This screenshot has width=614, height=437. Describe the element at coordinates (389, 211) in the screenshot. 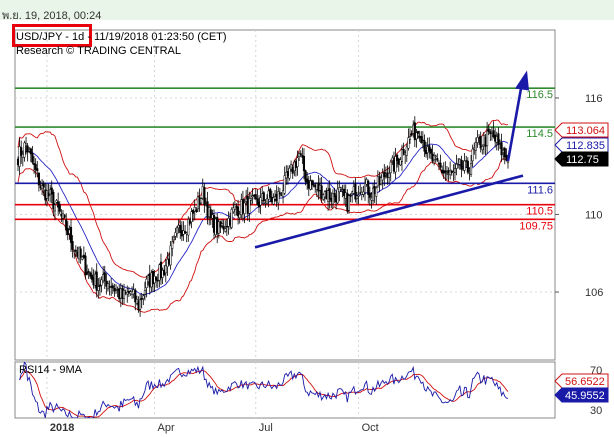

I see `uptrend-line` at that location.